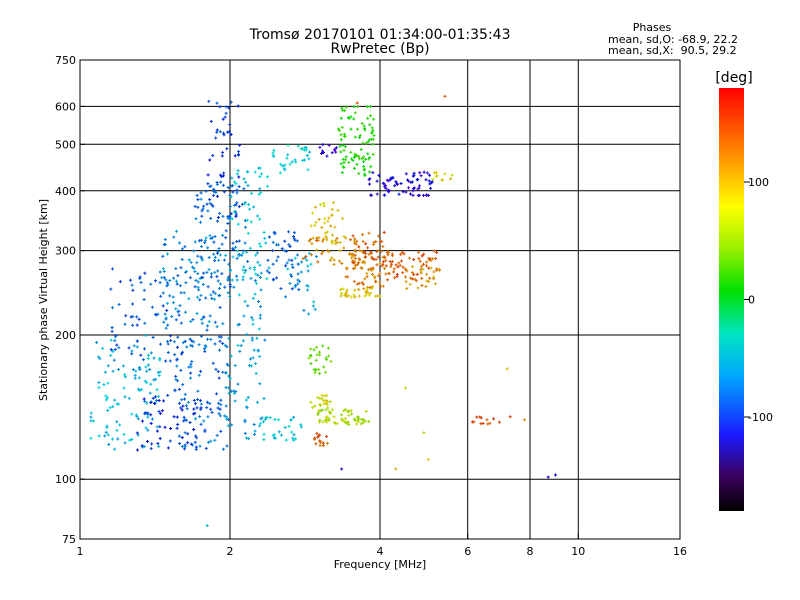  What do you see at coordinates (758, 182) in the screenshot?
I see `colorbar-tick-label: 100` at bounding box center [758, 182].